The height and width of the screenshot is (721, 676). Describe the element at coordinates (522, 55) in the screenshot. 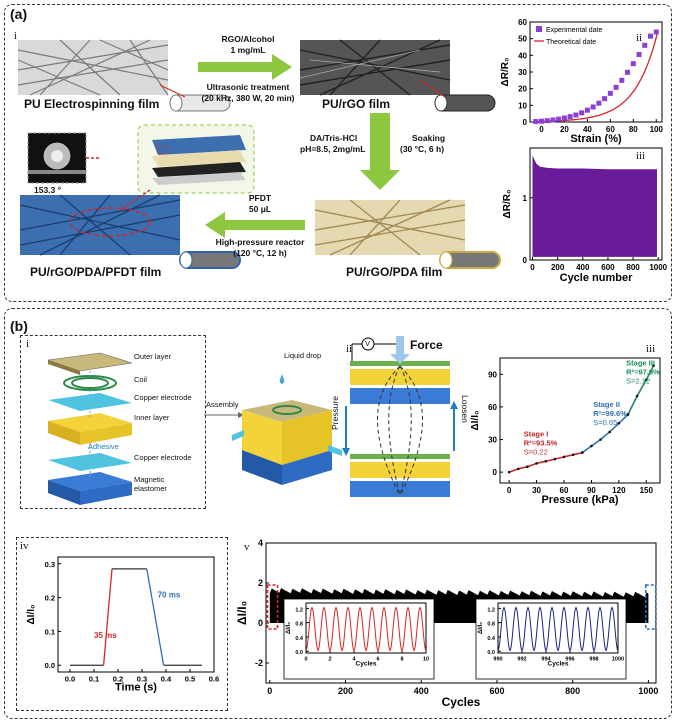

I see `y-tick-label: 40` at that location.